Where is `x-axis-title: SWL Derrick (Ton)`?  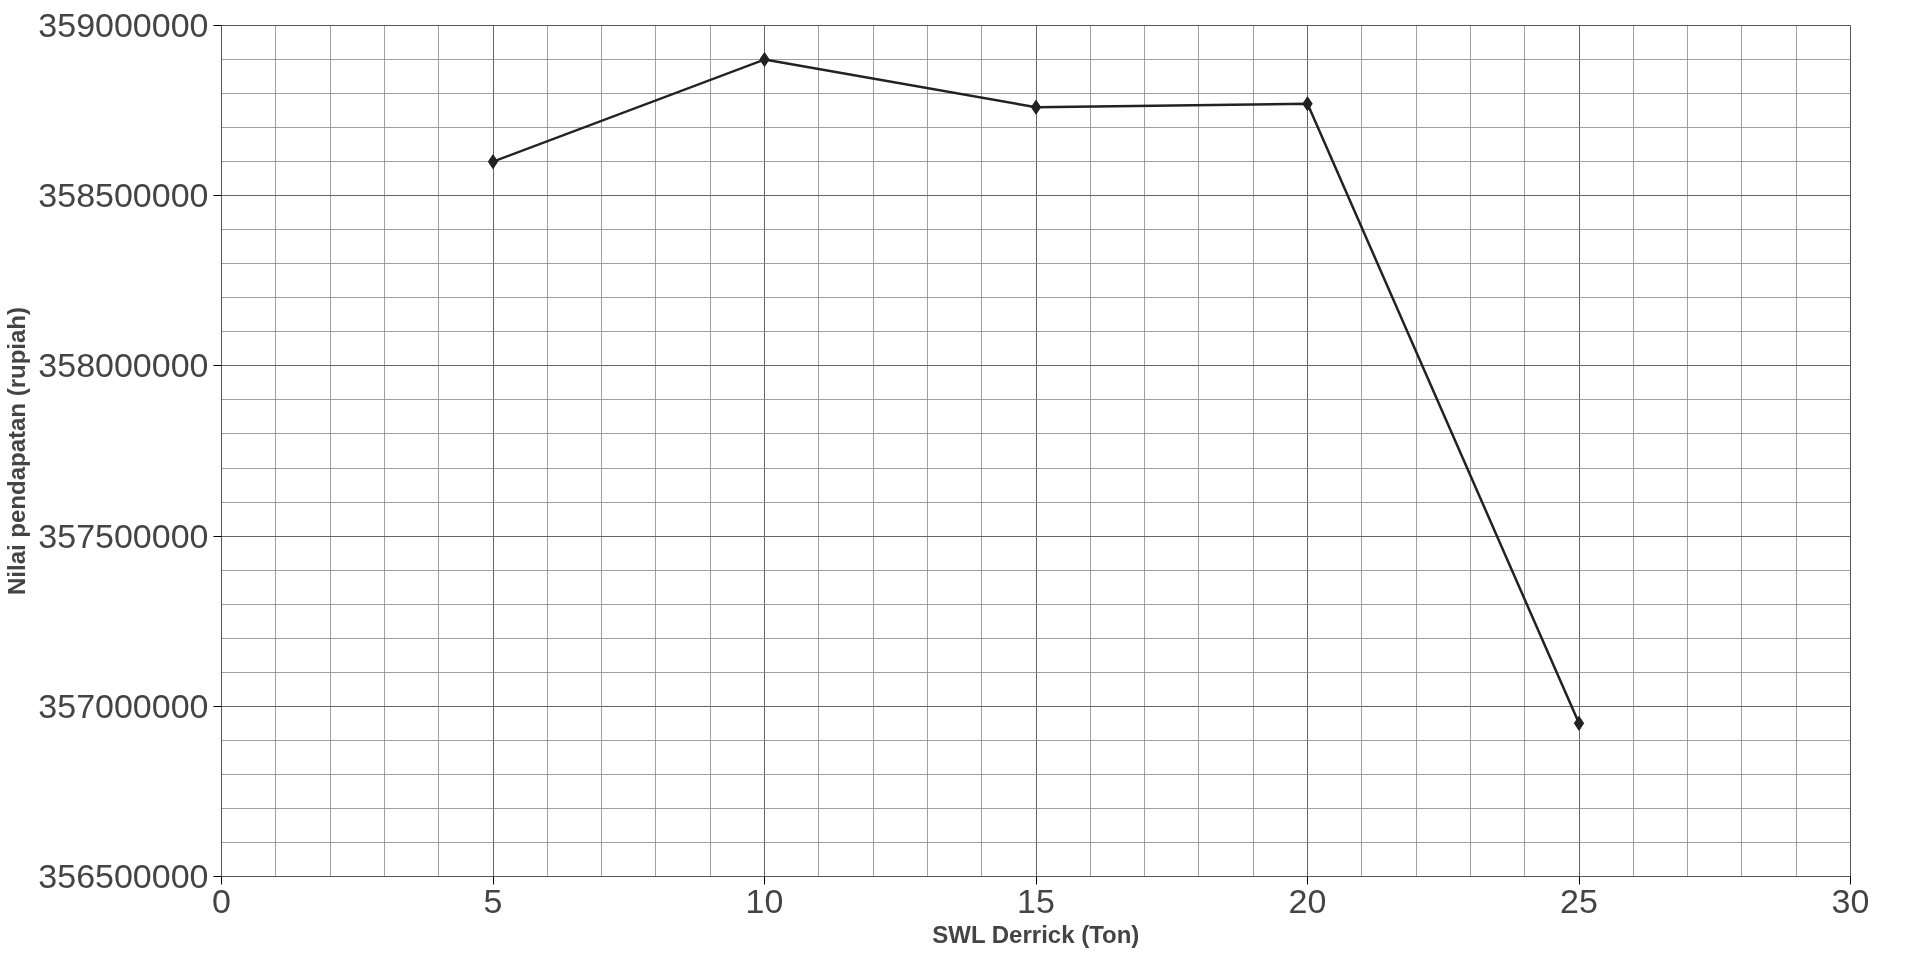 x-axis-title: SWL Derrick (Ton) is located at coordinates (1036, 934).